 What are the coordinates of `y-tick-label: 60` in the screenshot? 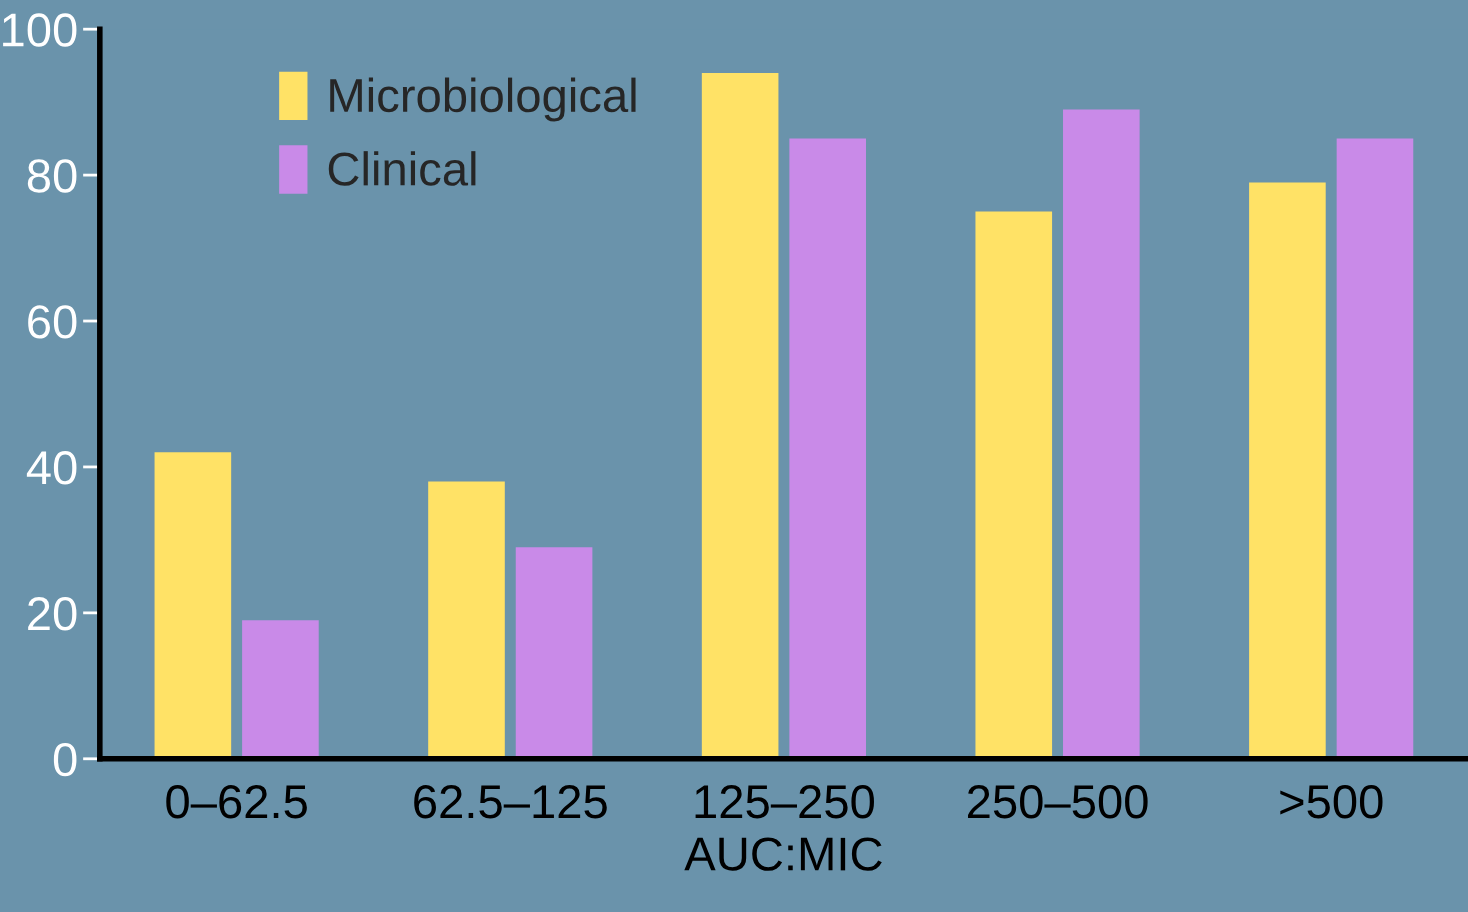 It's located at (52, 322).